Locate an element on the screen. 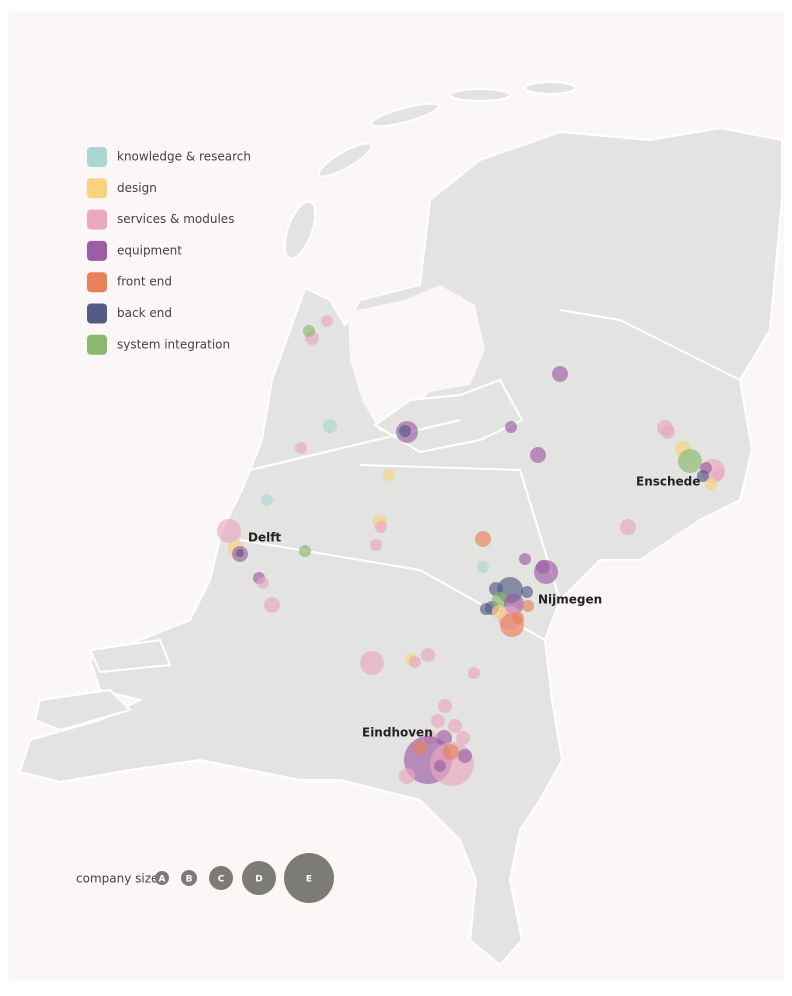 The image size is (792, 996). legend-label: back end is located at coordinates (144, 313).